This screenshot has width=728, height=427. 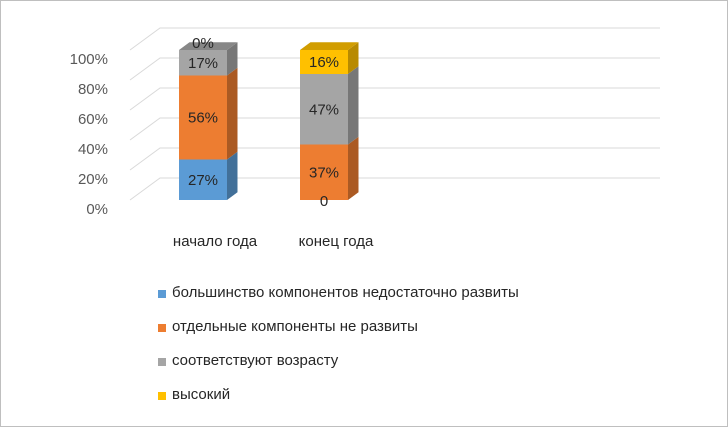 What do you see at coordinates (93, 149) in the screenshot?
I see `y-tick-label: 40%` at bounding box center [93, 149].